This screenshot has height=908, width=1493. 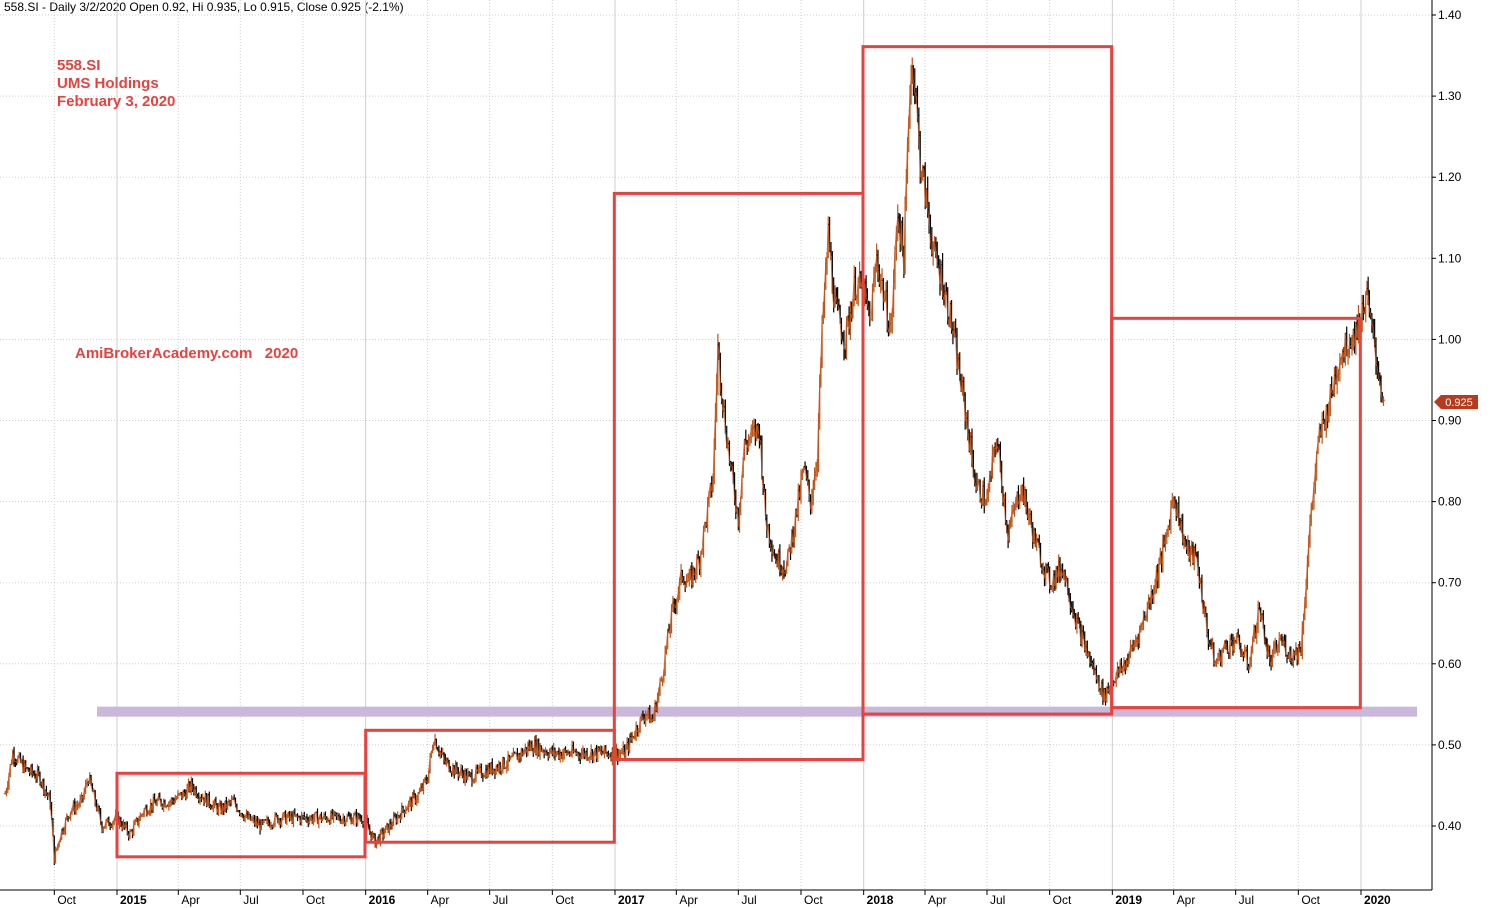 I want to click on y-tick-label: 0.80, so click(x=1450, y=502).